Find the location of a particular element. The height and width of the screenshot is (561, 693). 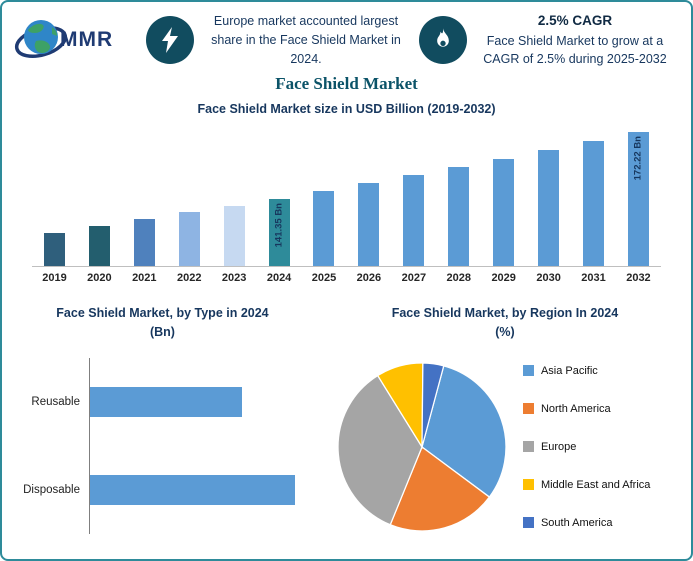

cagr-title: 2.5% CAGR is located at coordinates (575, 20).